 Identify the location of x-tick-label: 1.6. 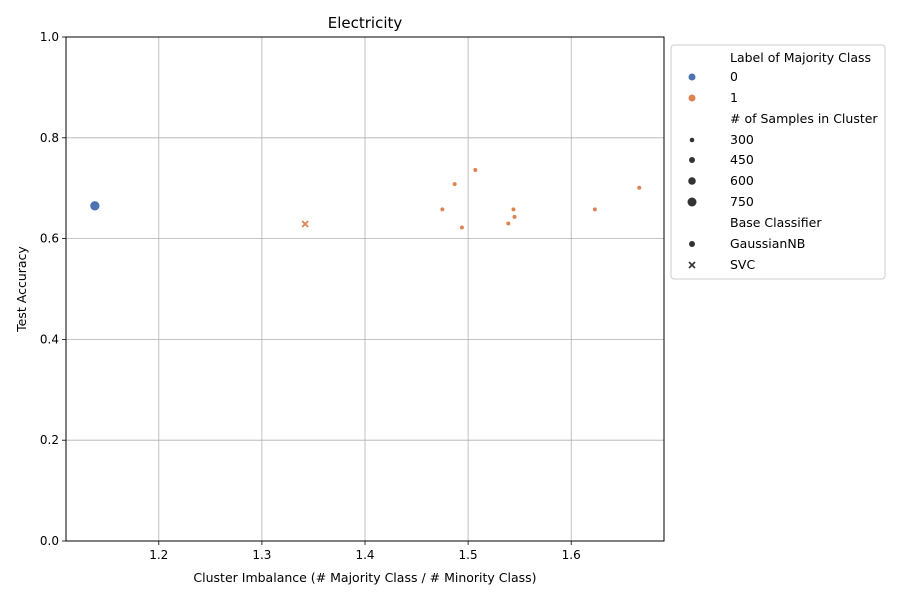
(571, 555).